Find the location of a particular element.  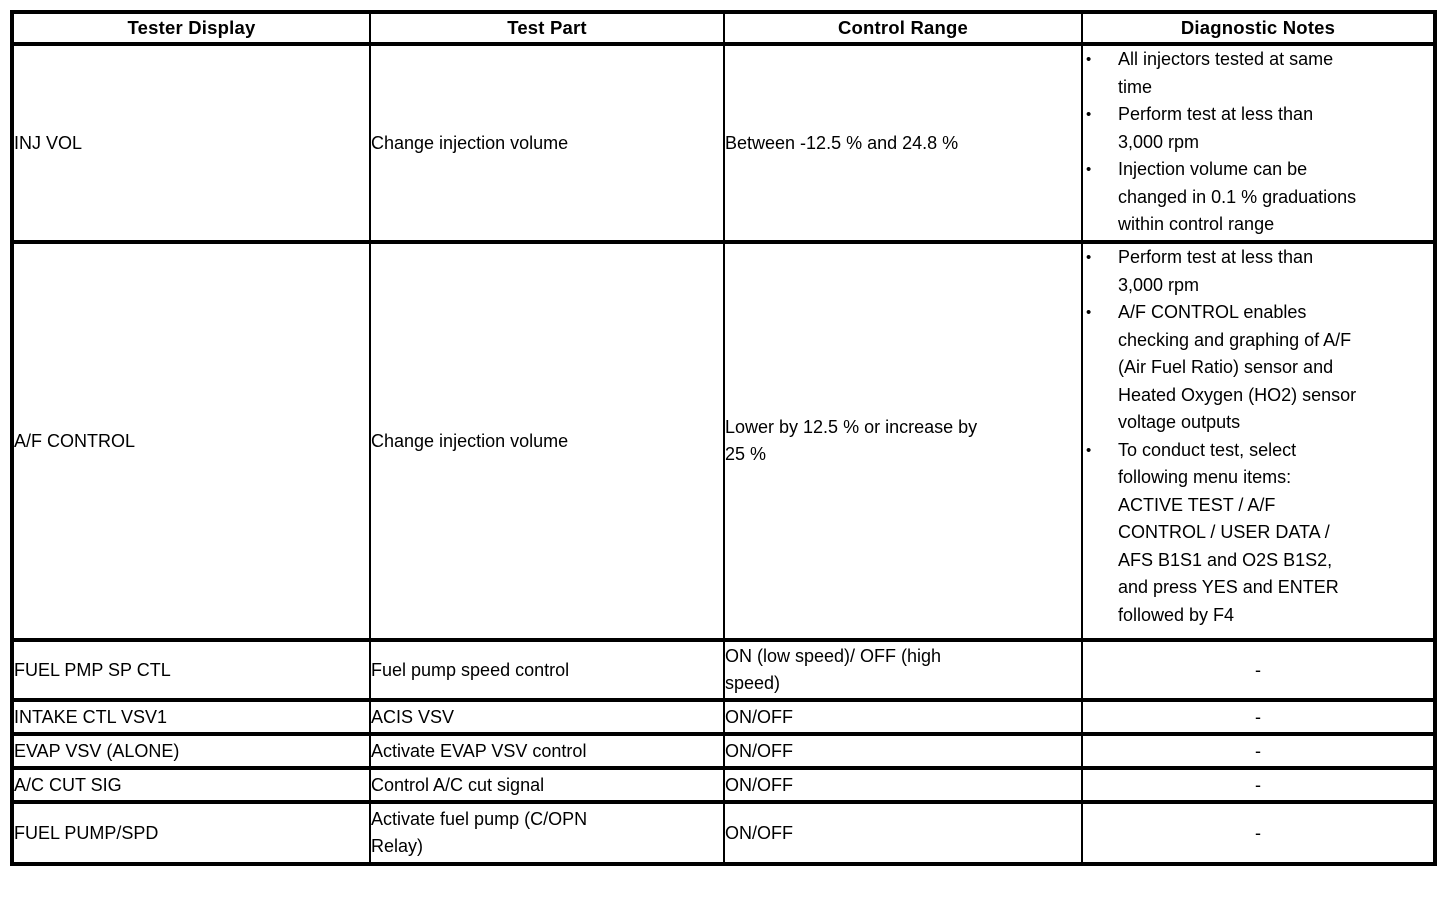

cell-tester-display: EVAP VSV (ALONE) is located at coordinates (191, 751).